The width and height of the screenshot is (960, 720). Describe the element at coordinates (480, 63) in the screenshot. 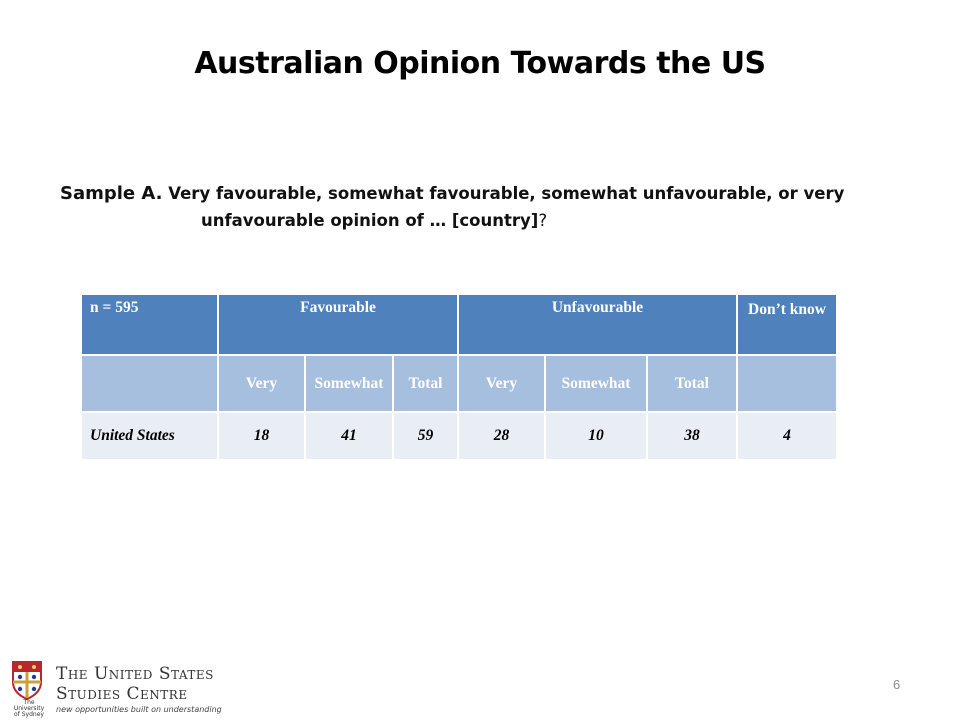

I see `slide-title: Australian Opinion Towards the US` at that location.